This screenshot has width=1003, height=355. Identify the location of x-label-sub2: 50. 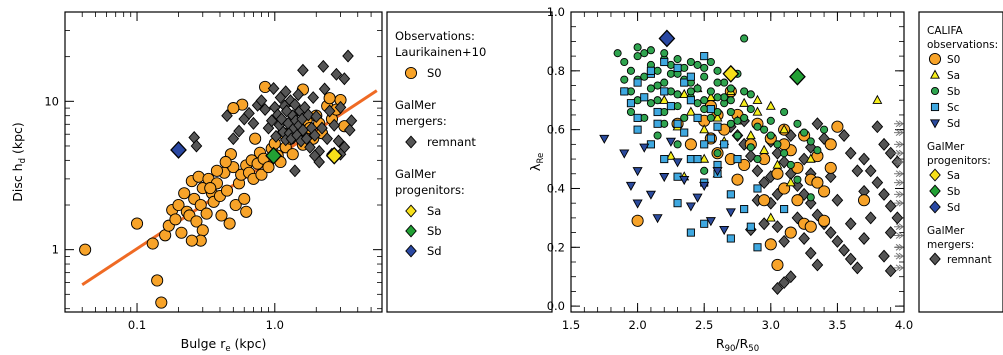
(753, 349).